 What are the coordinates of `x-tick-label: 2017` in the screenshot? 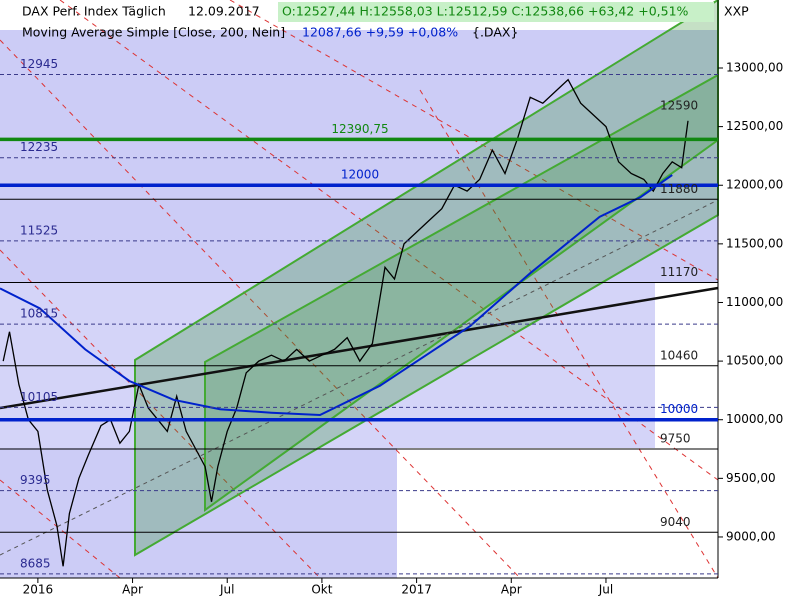 It's located at (416, 590).